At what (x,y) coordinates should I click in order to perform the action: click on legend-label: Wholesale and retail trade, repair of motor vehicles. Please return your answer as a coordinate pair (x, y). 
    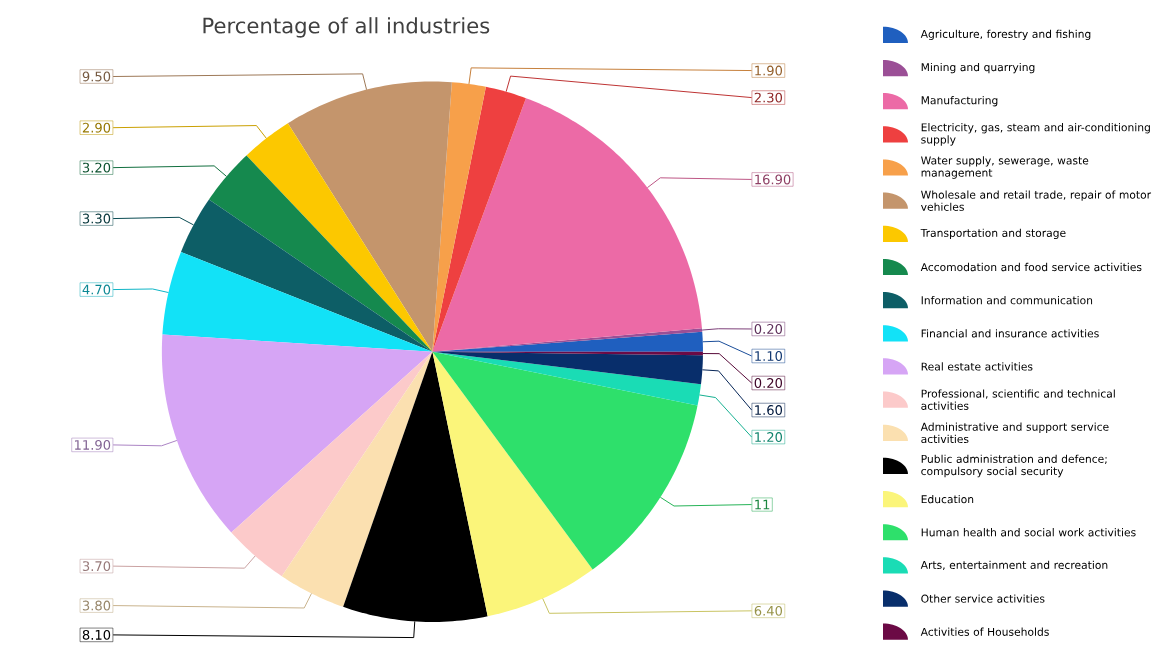
    Looking at the image, I should click on (1036, 201).